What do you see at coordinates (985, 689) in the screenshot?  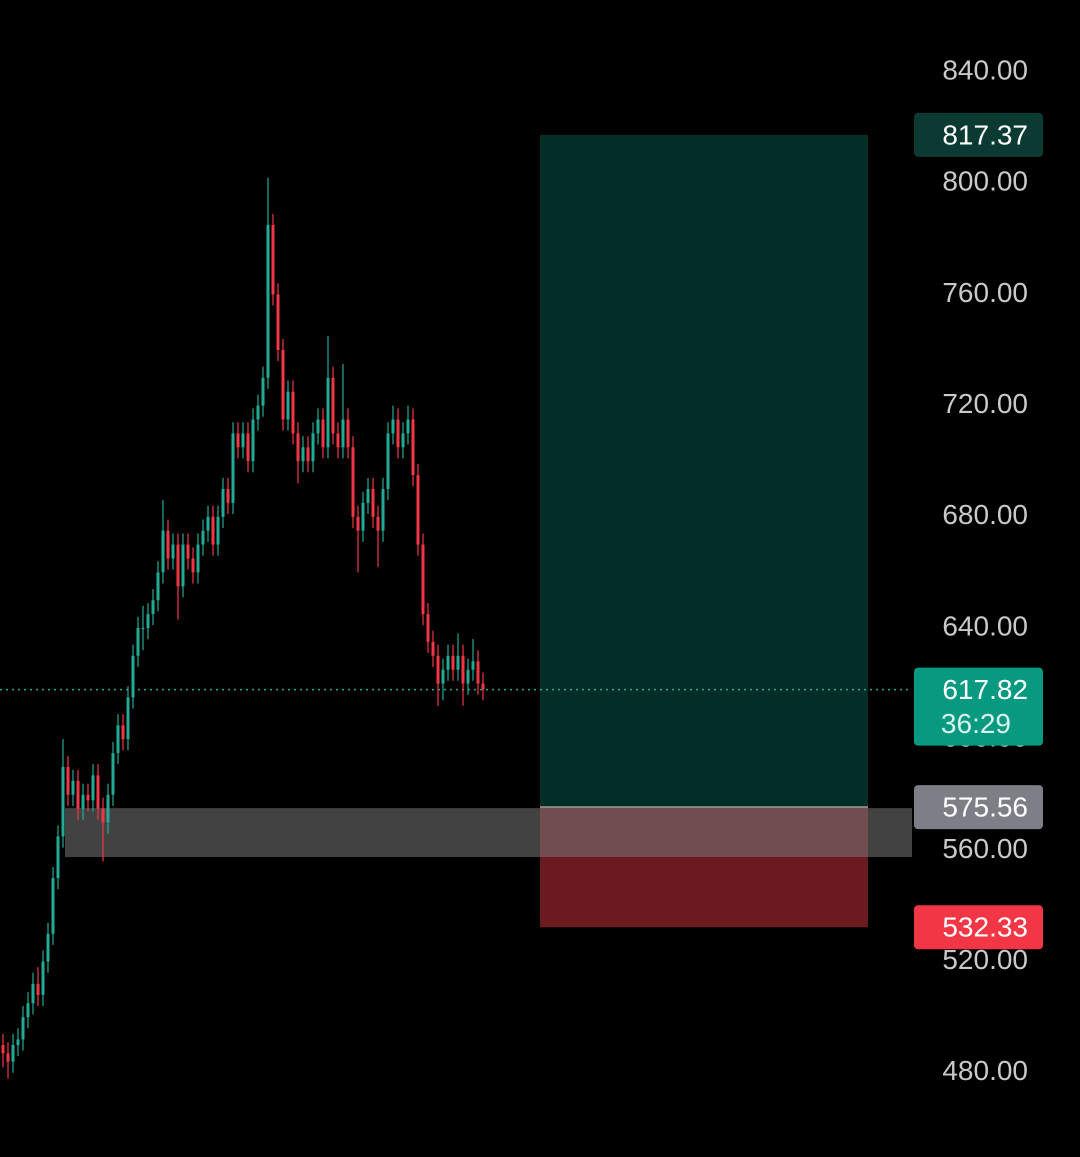 I see `last-price-tag: 617.82` at bounding box center [985, 689].